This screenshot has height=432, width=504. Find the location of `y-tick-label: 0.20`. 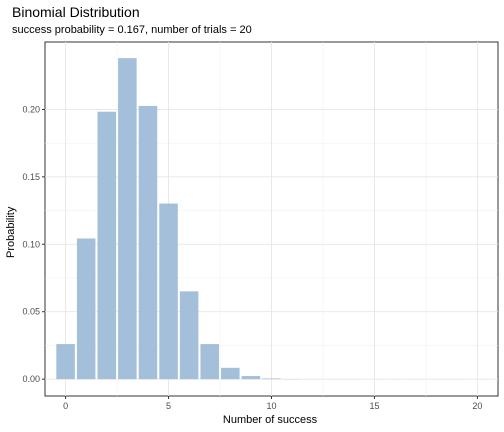

y-tick-label: 0.20 is located at coordinates (31, 109).